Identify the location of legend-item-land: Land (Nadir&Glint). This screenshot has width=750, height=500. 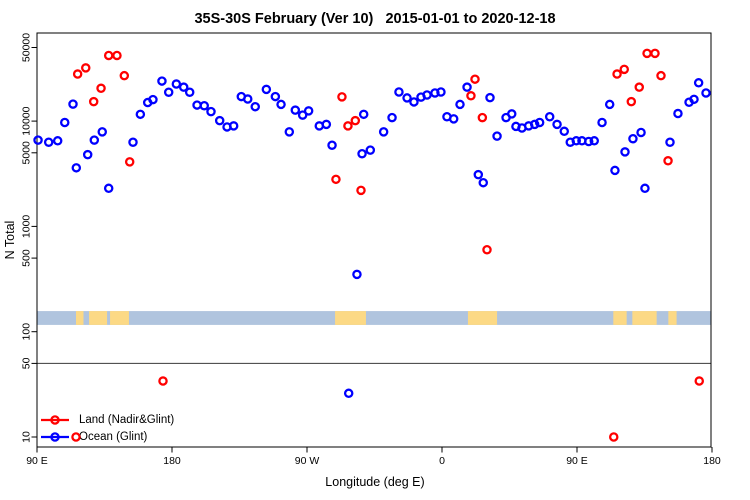
(107, 420).